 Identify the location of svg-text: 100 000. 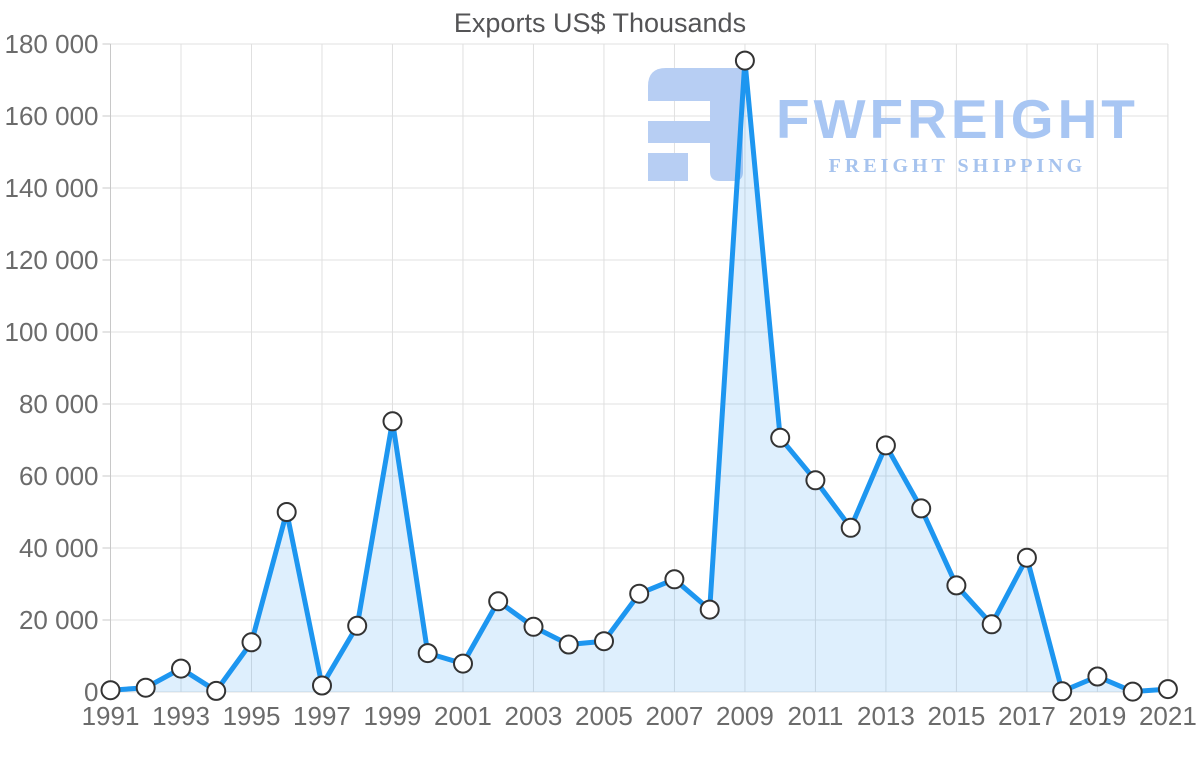
(52, 332).